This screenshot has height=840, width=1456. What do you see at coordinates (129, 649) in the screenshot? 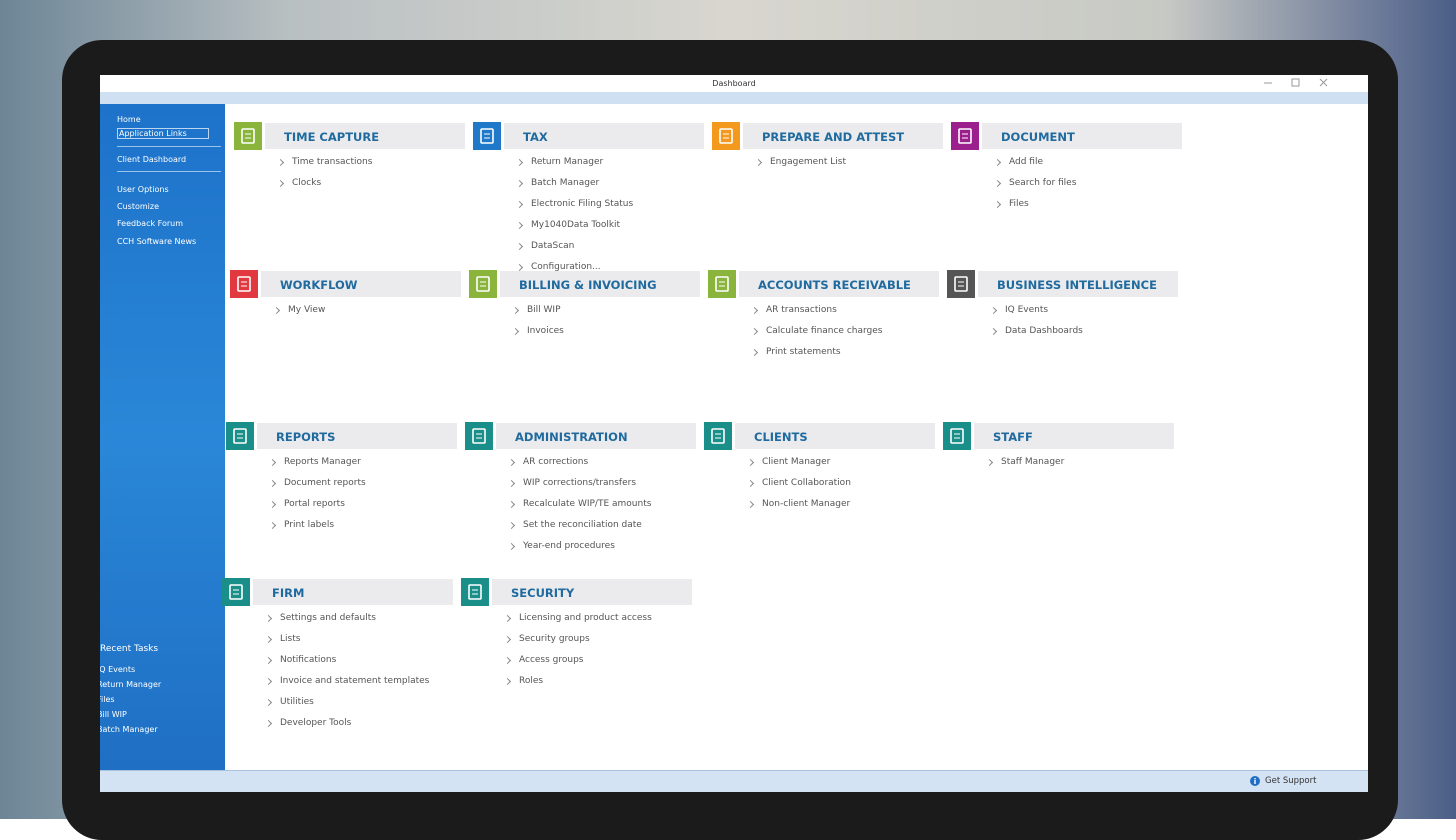
I see `recent-tasks-title: Recent Tasks` at bounding box center [129, 649].